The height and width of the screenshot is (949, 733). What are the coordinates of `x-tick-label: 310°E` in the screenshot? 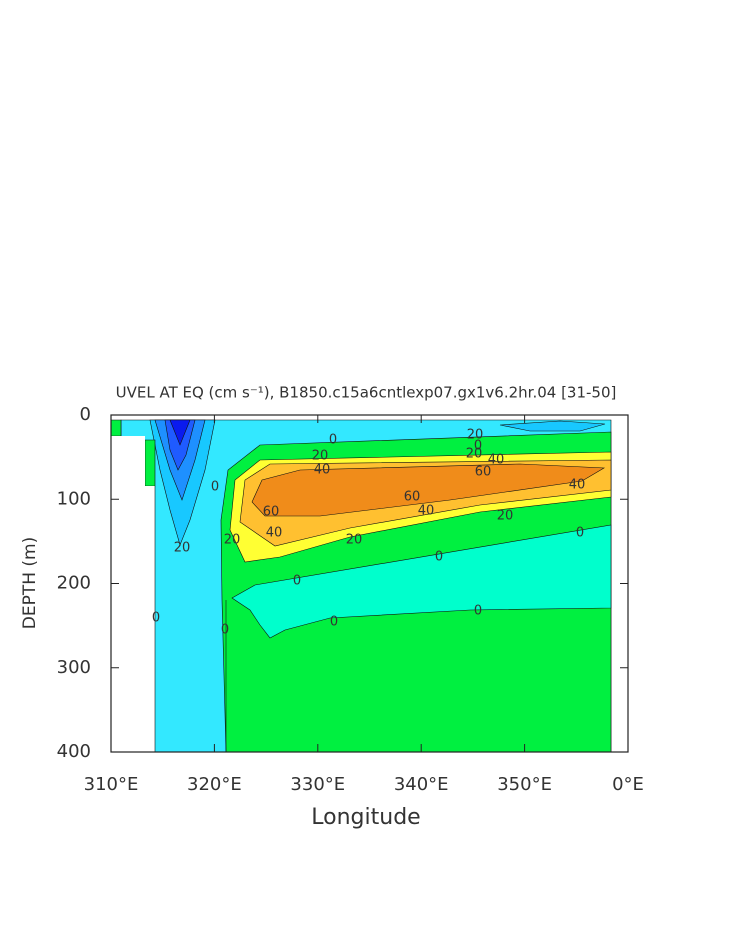 It's located at (111, 784).